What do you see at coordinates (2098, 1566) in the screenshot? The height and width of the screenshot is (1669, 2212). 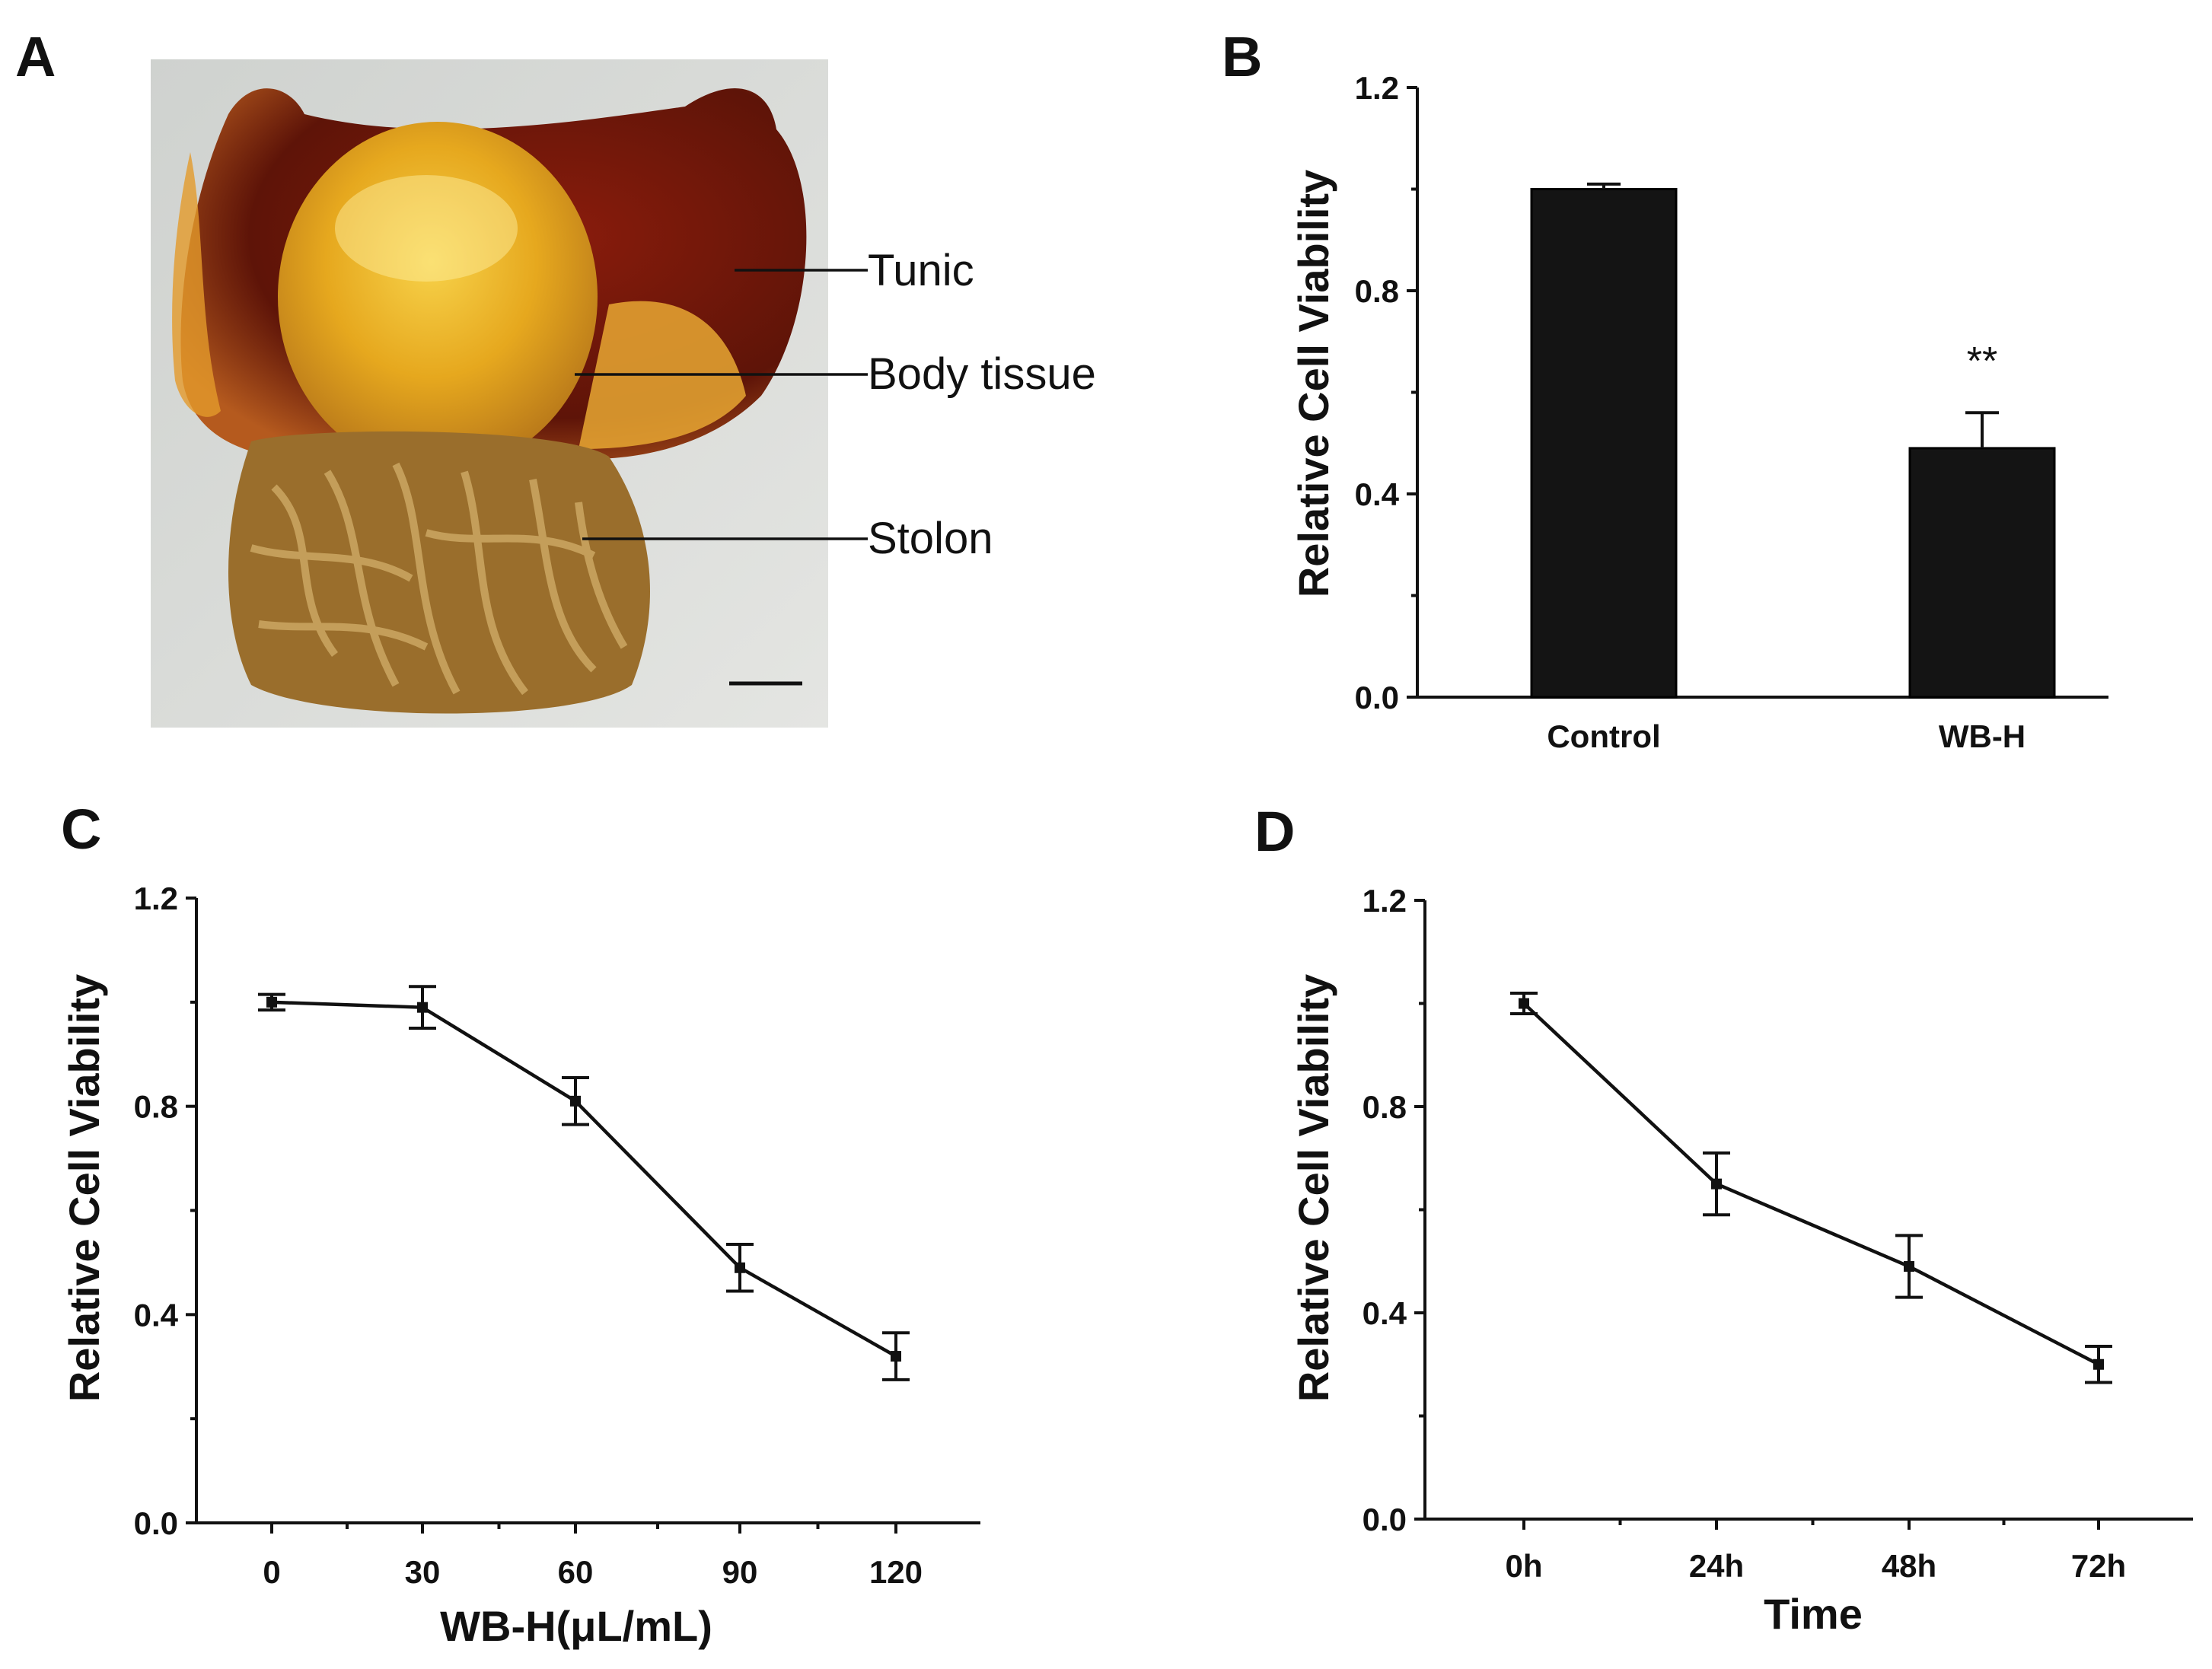 I see `panel-d-x-tick-label: 72h` at bounding box center [2098, 1566].